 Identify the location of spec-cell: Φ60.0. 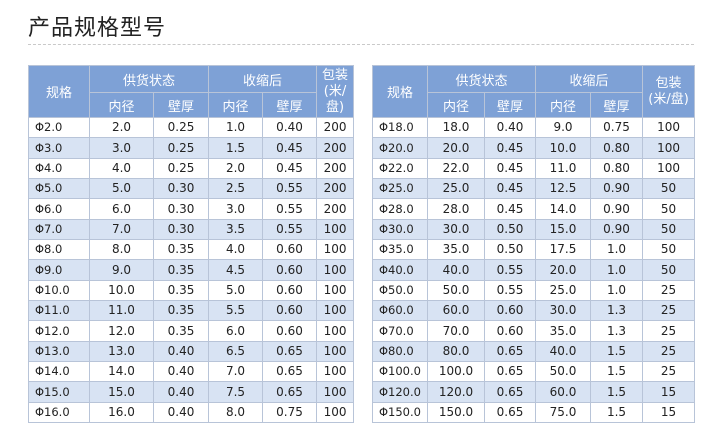
(400, 311).